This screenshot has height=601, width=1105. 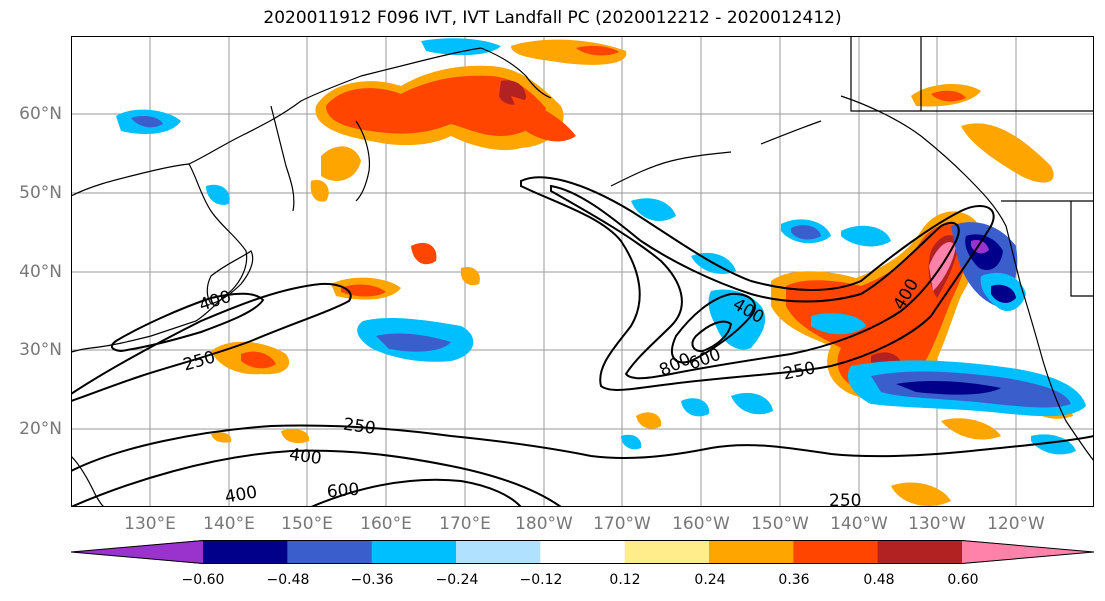 I want to click on colorbar-tick-label: 0.12, so click(x=625, y=580).